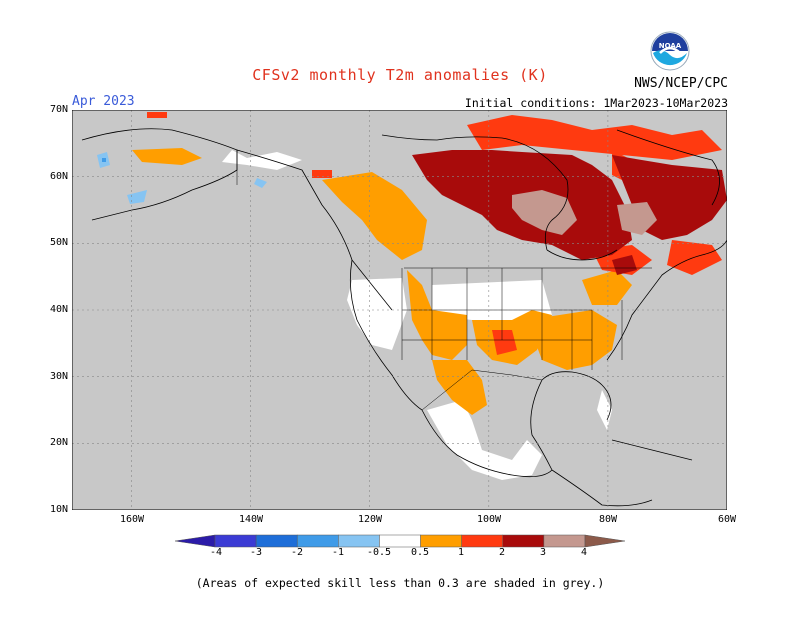 This screenshot has width=800, height=618. What do you see at coordinates (502, 552) in the screenshot?
I see `colorbar-tick: 2` at bounding box center [502, 552].